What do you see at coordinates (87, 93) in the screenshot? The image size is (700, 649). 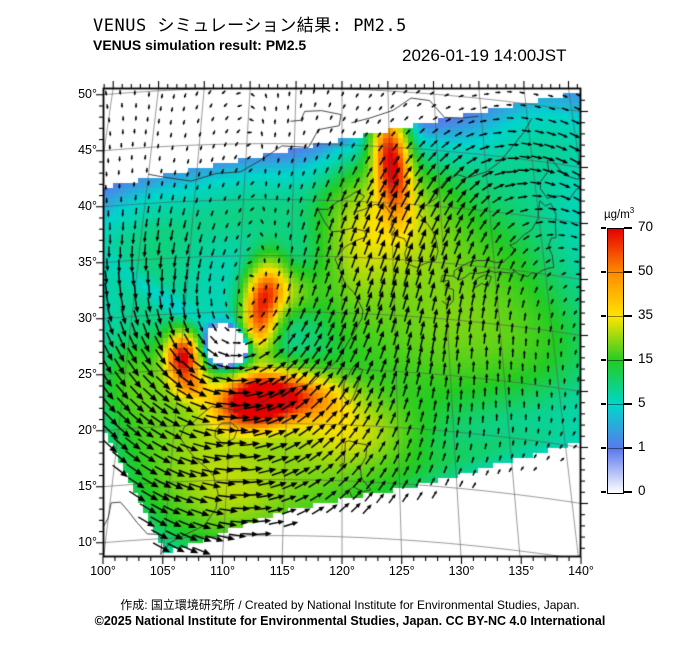 I see `lat-tick-label: 50°` at bounding box center [87, 93].